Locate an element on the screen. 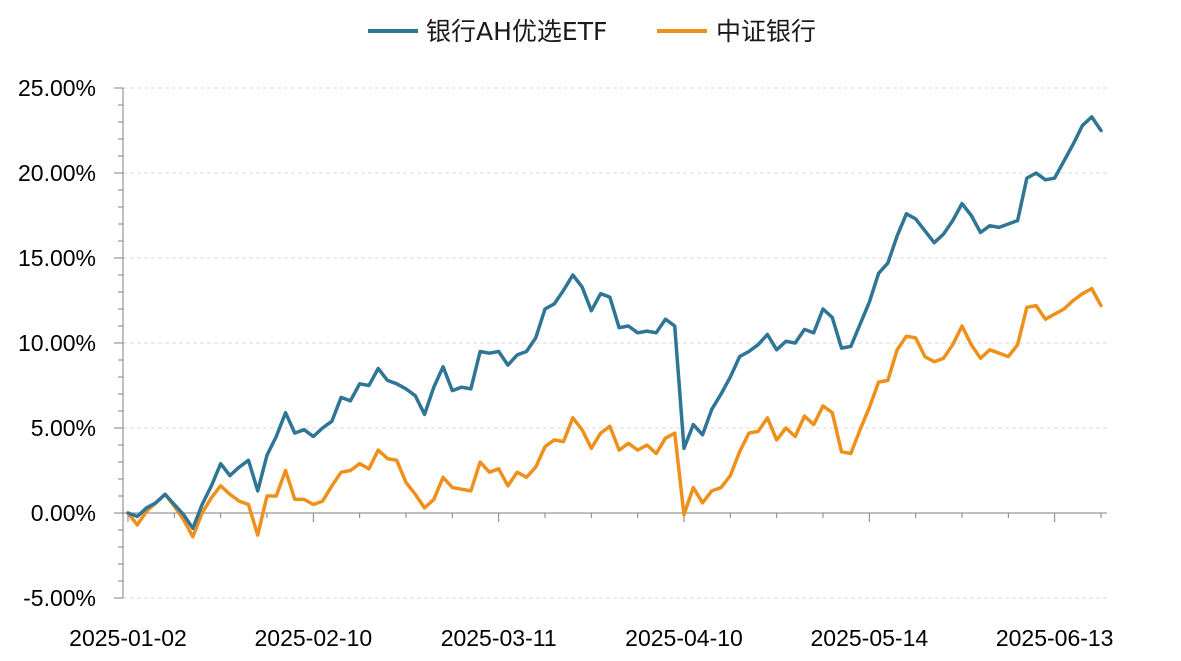  legend: 银行AH优选ETF 中证银行 is located at coordinates (592, 31).